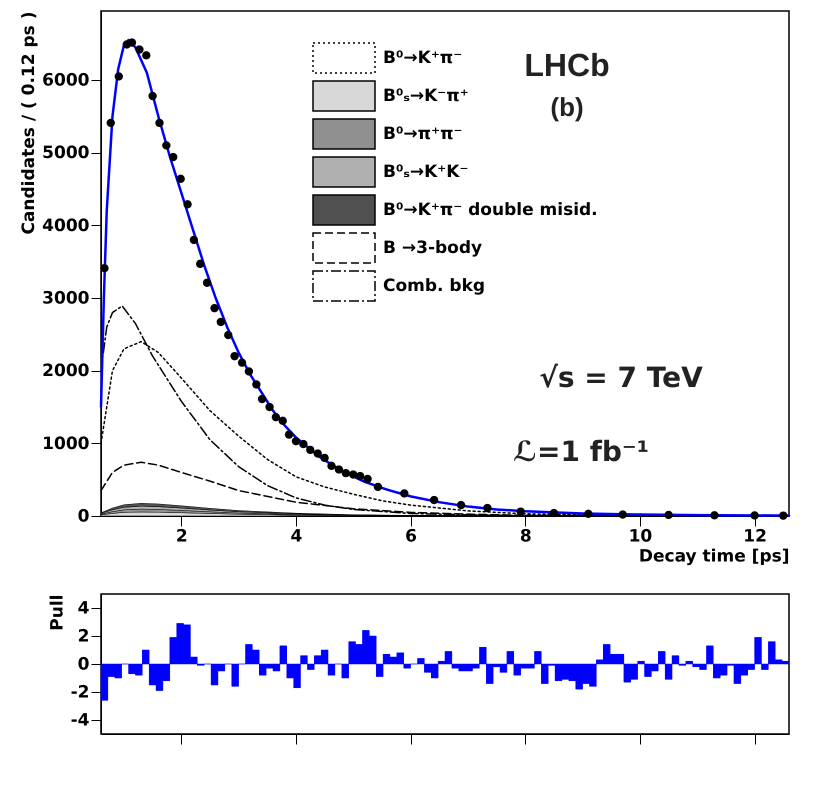  I want to click on x-tick-label: 8, so click(526, 536).